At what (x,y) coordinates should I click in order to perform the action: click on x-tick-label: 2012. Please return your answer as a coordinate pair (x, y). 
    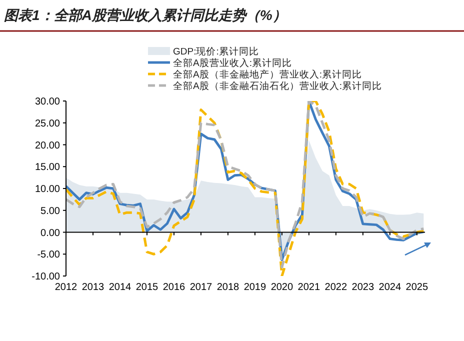
    Looking at the image, I should click on (66, 287).